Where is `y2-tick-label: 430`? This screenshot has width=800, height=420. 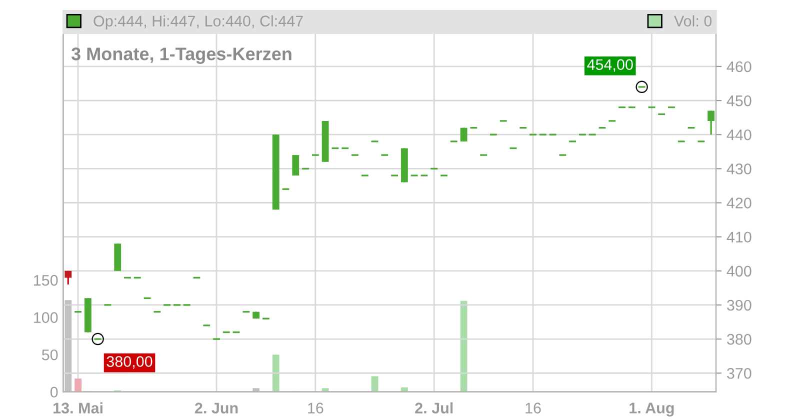
y2-tick-label: 430 is located at coordinates (739, 169).